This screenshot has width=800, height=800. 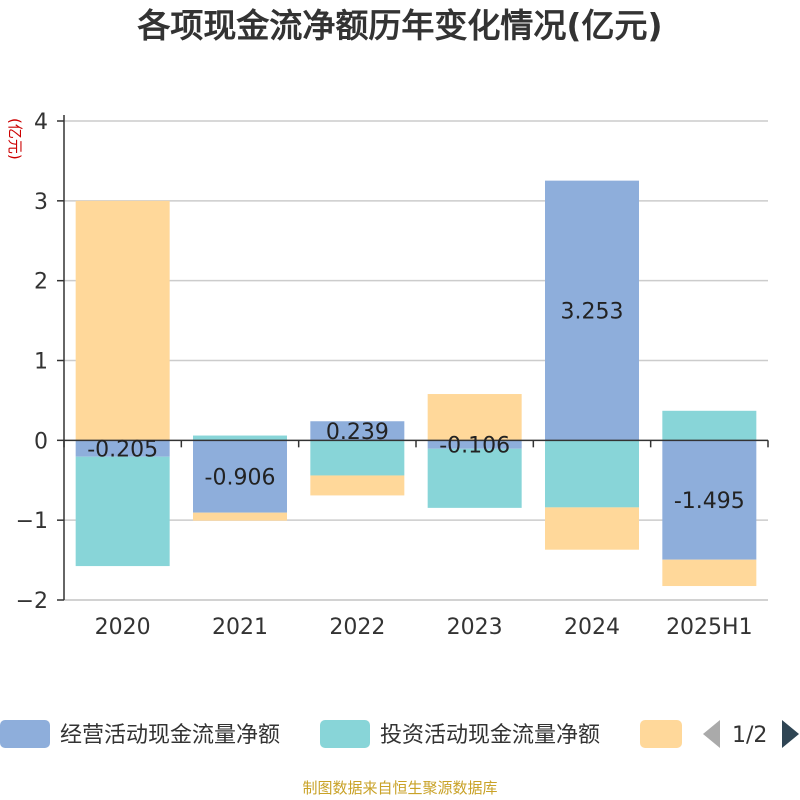 I want to click on data-label-2022: 0.239, so click(x=357, y=432).